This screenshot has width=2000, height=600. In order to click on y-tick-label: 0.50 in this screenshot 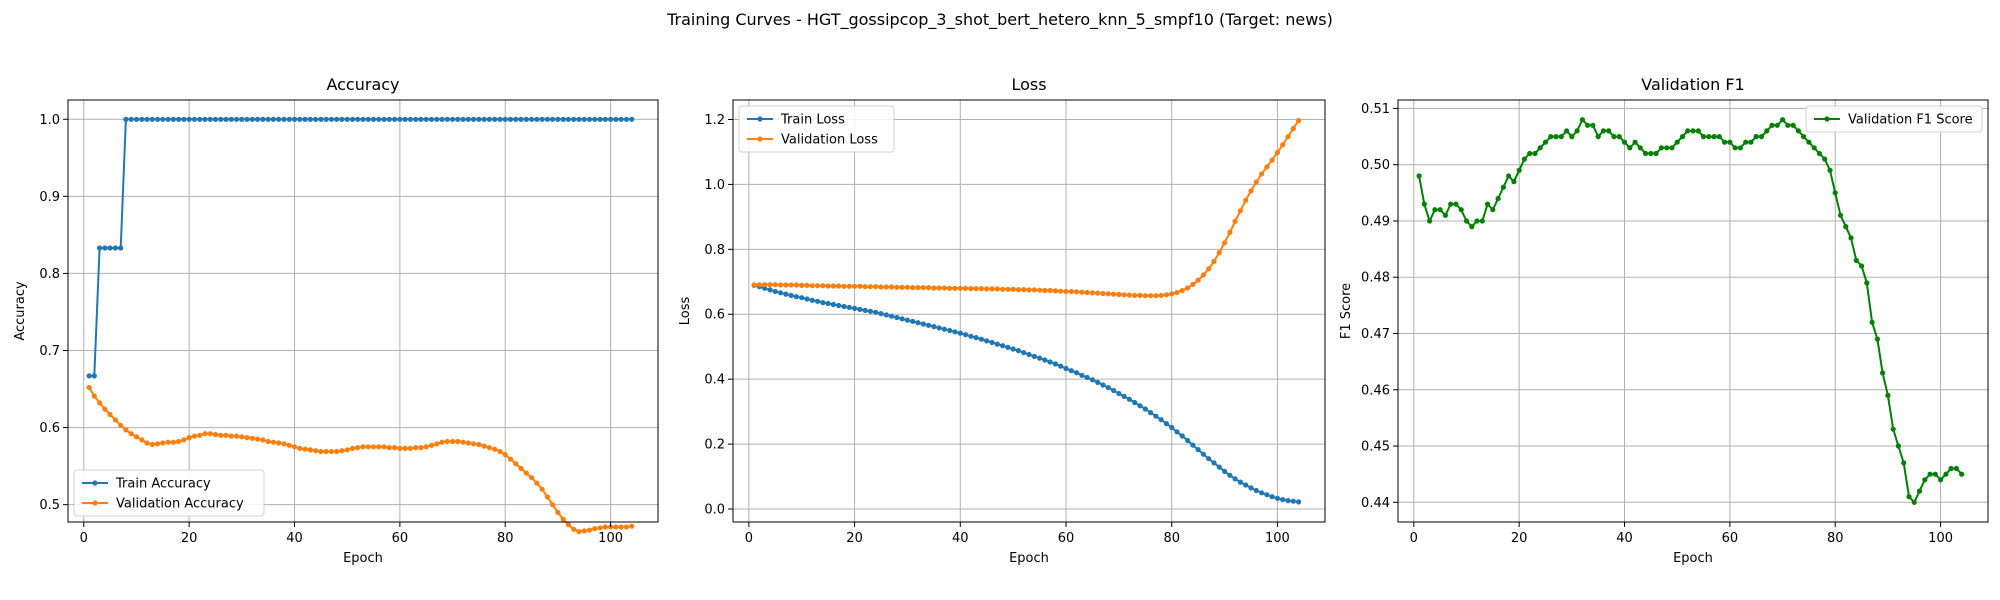, I will do `click(1375, 165)`.